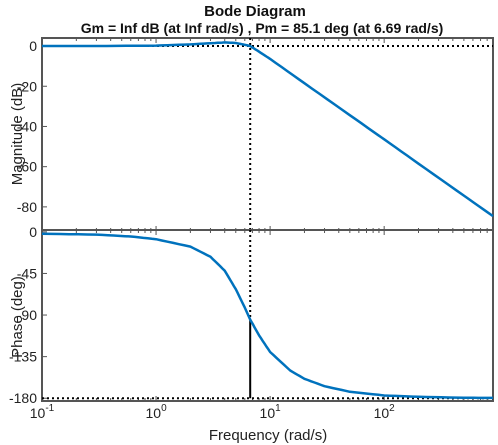 The height and width of the screenshot is (445, 498). What do you see at coordinates (33, 46) in the screenshot?
I see `magnitude-y-tick-label: 0` at bounding box center [33, 46].